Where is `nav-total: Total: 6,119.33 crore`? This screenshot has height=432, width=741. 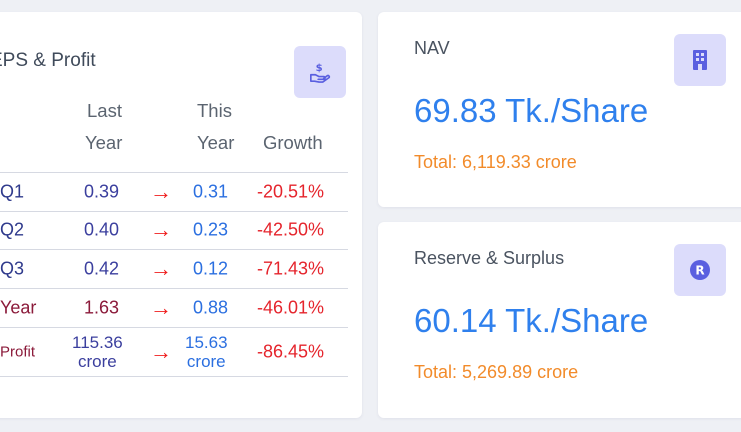 nav-total: Total: 6,119.33 crore is located at coordinates (495, 162).